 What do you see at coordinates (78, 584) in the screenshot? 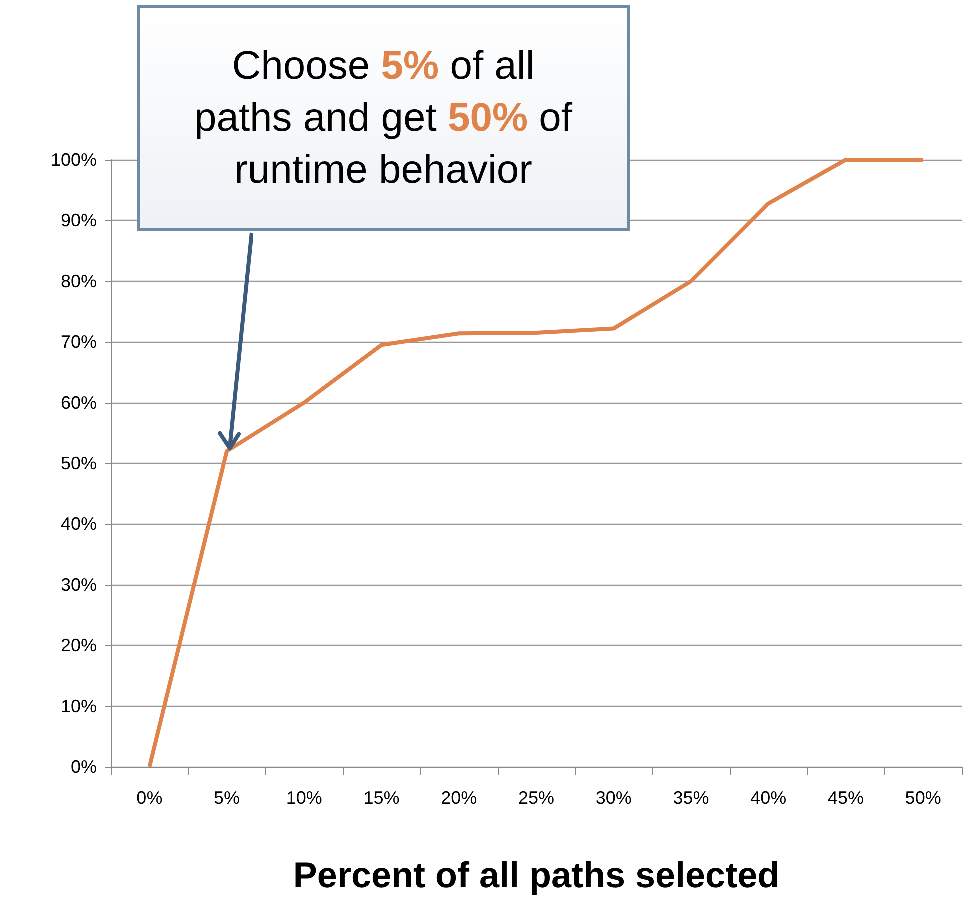
I see `y-tick-label: 30%` at bounding box center [78, 584].